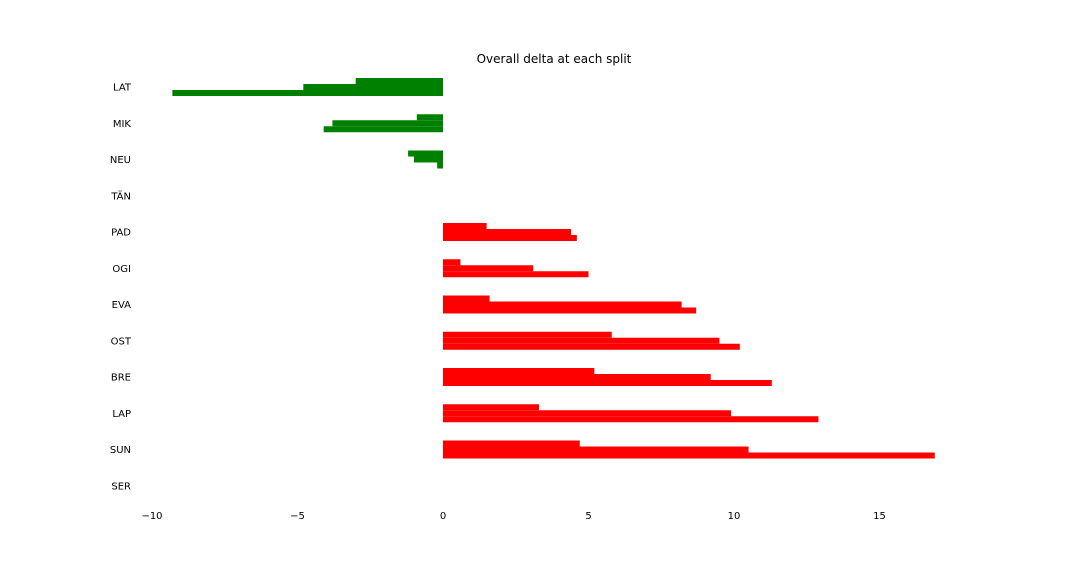 The width and height of the screenshot is (1080, 576). Describe the element at coordinates (121, 378) in the screenshot. I see `category-label-bre: BRE` at that location.